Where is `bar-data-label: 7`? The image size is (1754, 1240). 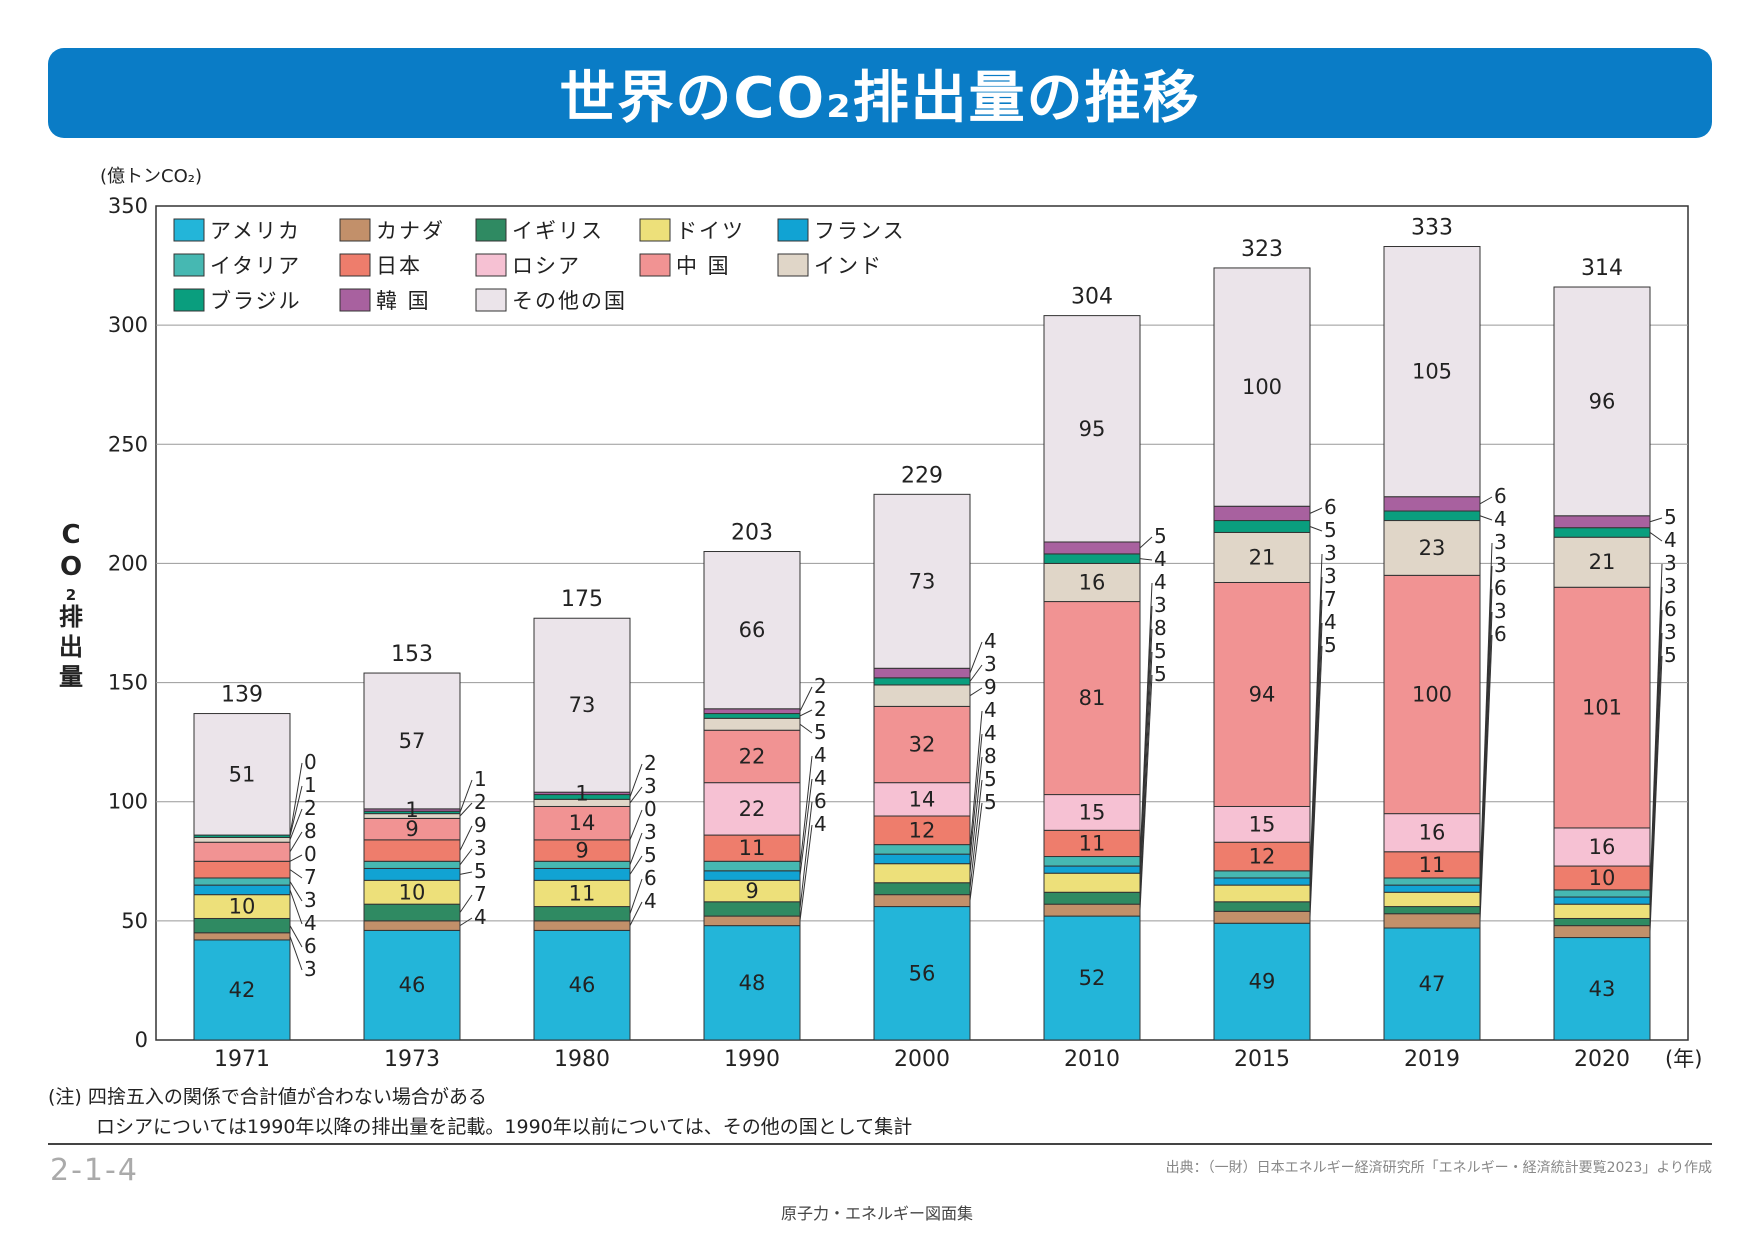 bar-data-label: 7 is located at coordinates (480, 894).